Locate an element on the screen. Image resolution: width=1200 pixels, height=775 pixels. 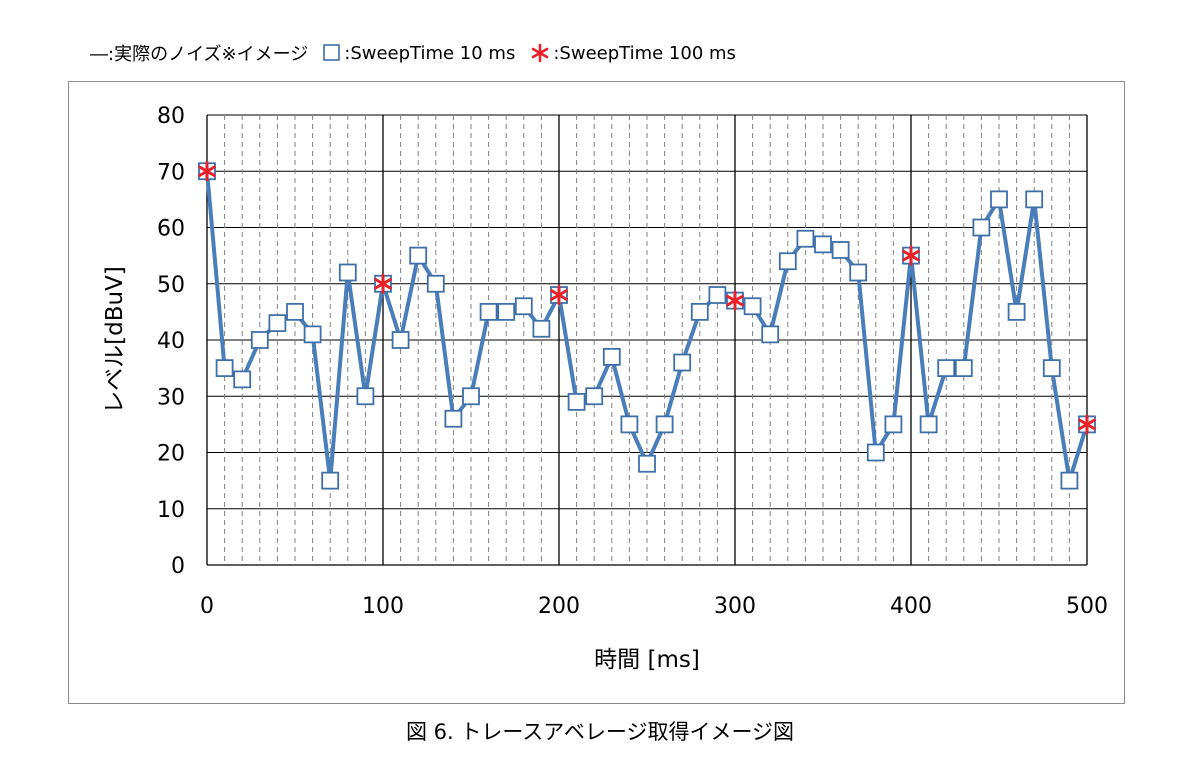
legend-label-sweep100: :SweepTime 100 ms is located at coordinates (644, 53).